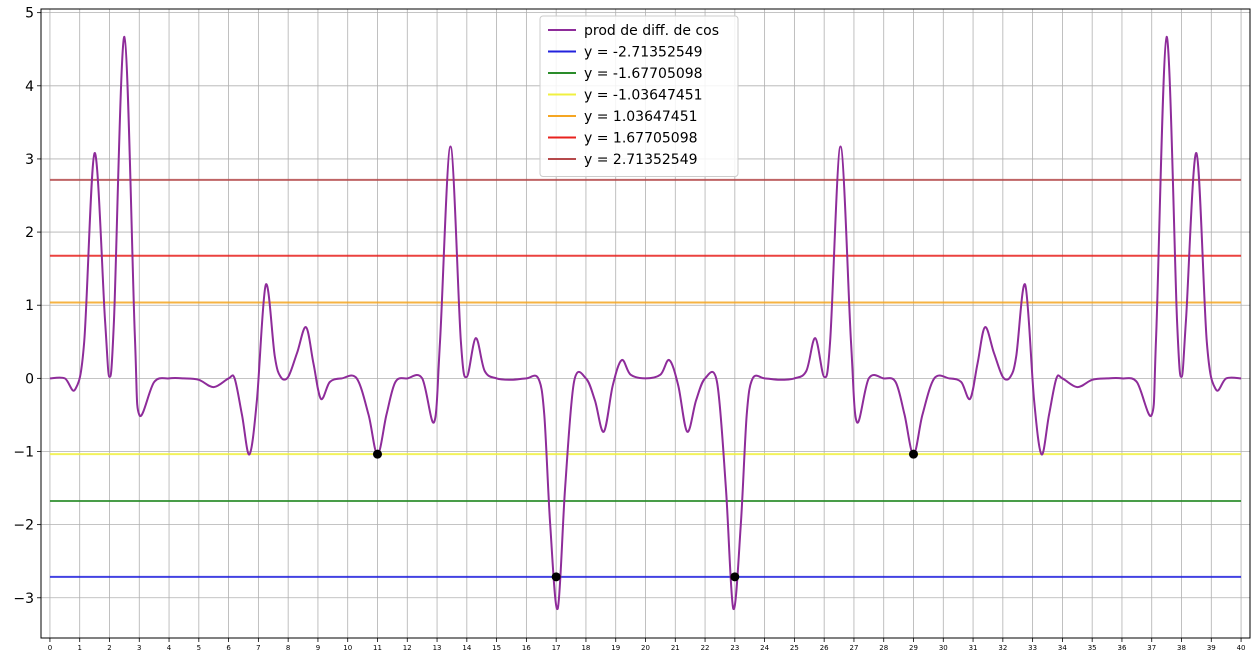 This screenshot has width=1255, height=656. Describe the element at coordinates (794, 648) in the screenshot. I see `x-tick-label: 25` at that location.